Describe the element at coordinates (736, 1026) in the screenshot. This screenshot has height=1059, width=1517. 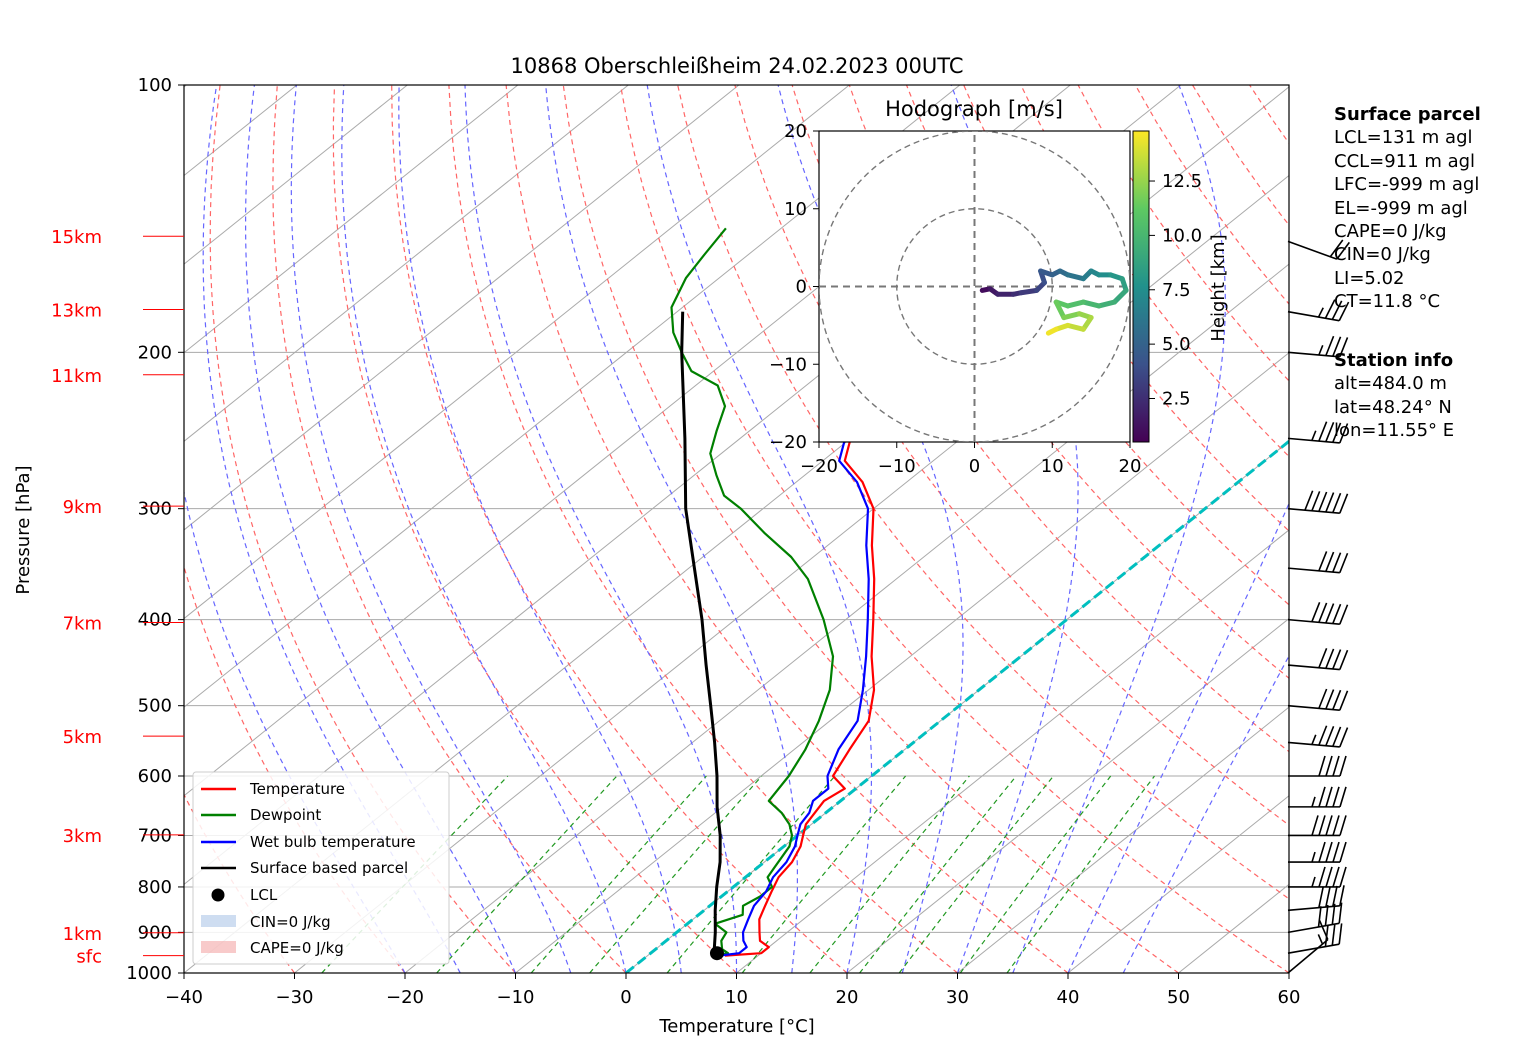
I see `x-axis-label: Temperature [°C]` at that location.